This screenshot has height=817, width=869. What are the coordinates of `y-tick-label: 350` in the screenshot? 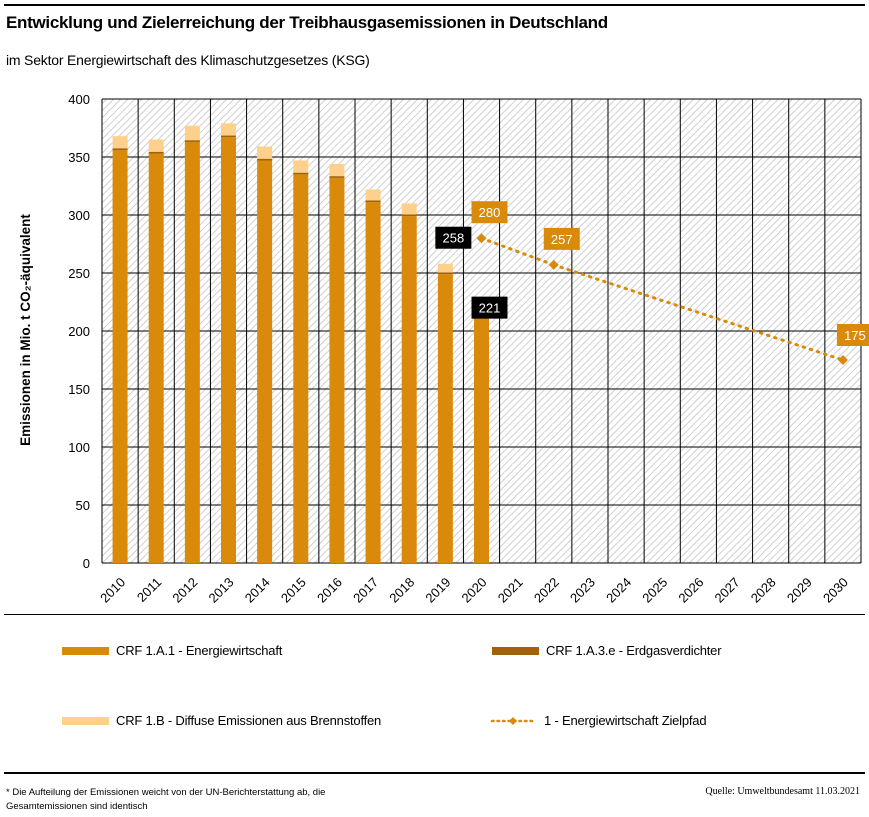 It's located at (79, 157).